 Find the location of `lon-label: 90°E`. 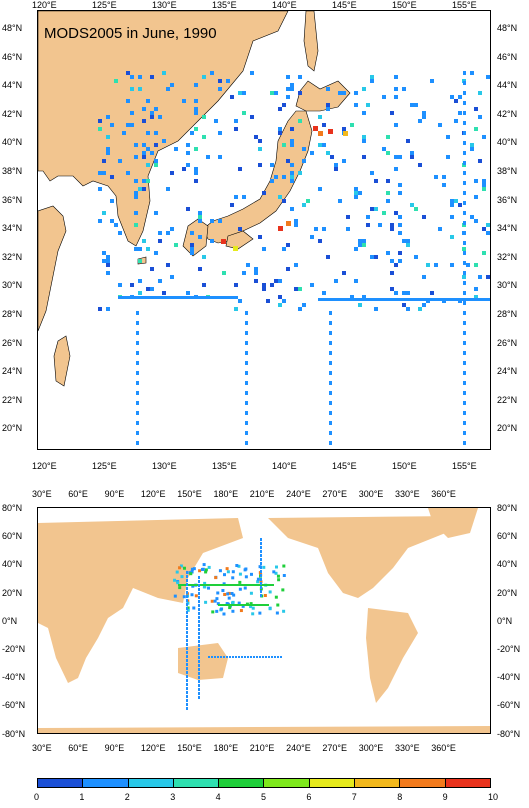

lon-label: 90°E is located at coordinates (114, 494).